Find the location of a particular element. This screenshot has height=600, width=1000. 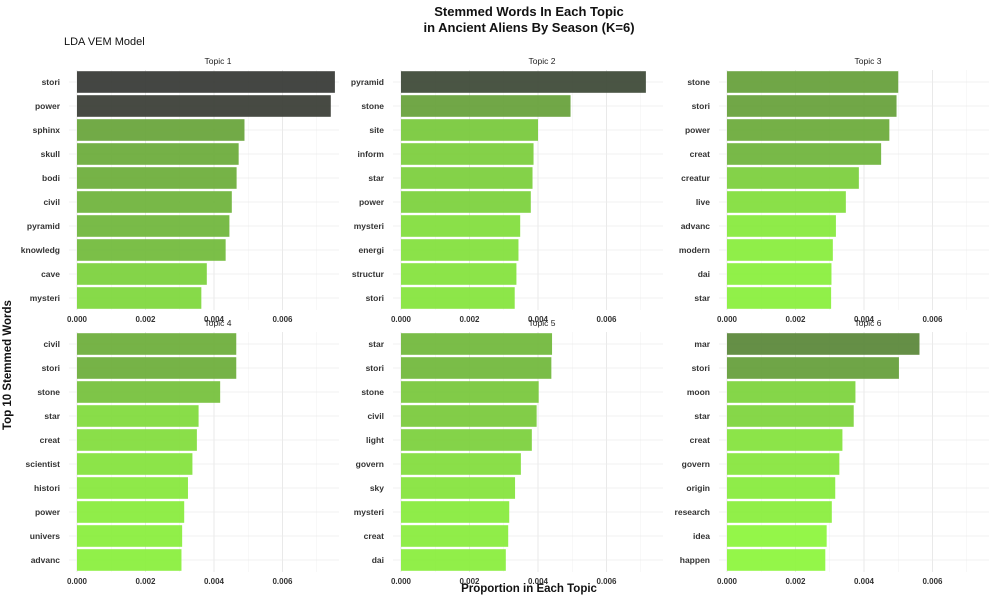

facet-strip-label: Topic 3 is located at coordinates (868, 61).